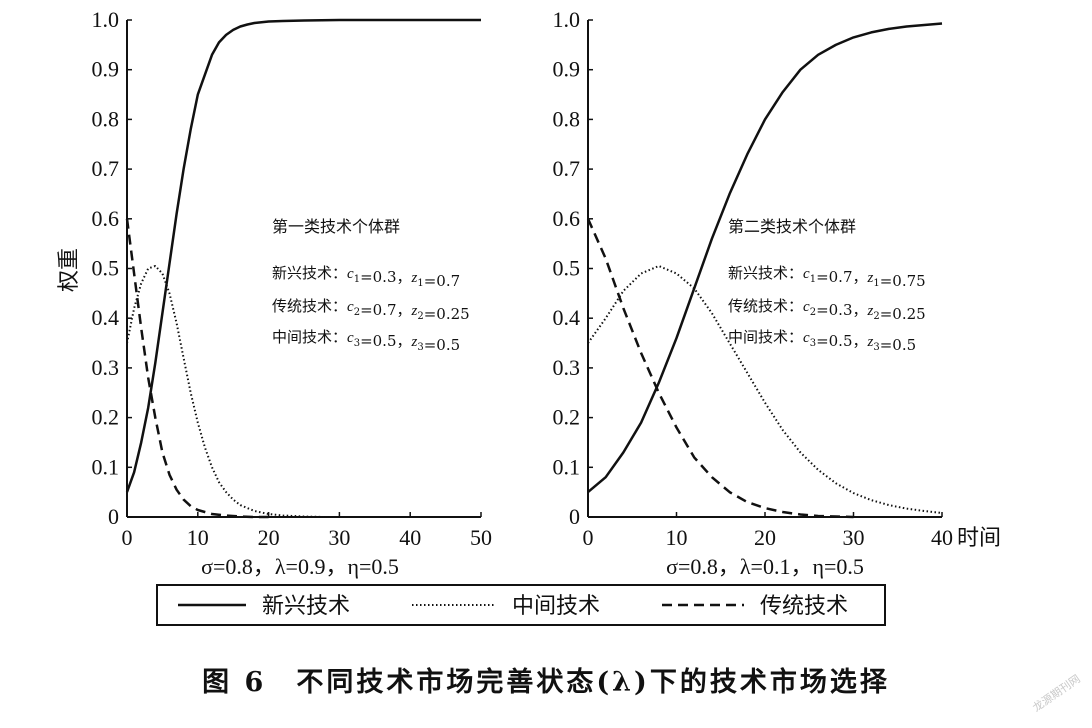  What do you see at coordinates (979, 537) in the screenshot?
I see `x-axis-label: 时间` at bounding box center [979, 537].